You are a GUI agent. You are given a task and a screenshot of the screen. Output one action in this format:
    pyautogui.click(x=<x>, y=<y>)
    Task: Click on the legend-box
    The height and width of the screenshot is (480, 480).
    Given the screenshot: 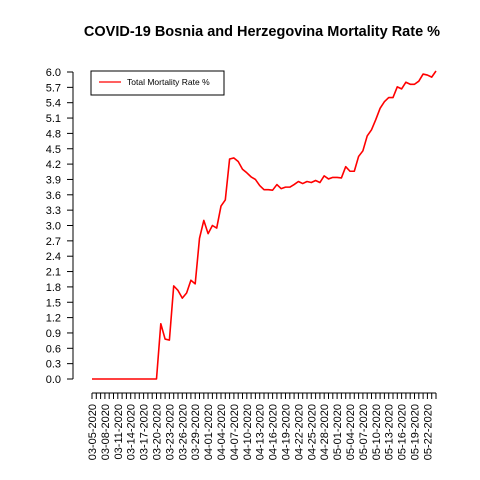 What is the action you would take?
    pyautogui.click(x=157, y=83)
    